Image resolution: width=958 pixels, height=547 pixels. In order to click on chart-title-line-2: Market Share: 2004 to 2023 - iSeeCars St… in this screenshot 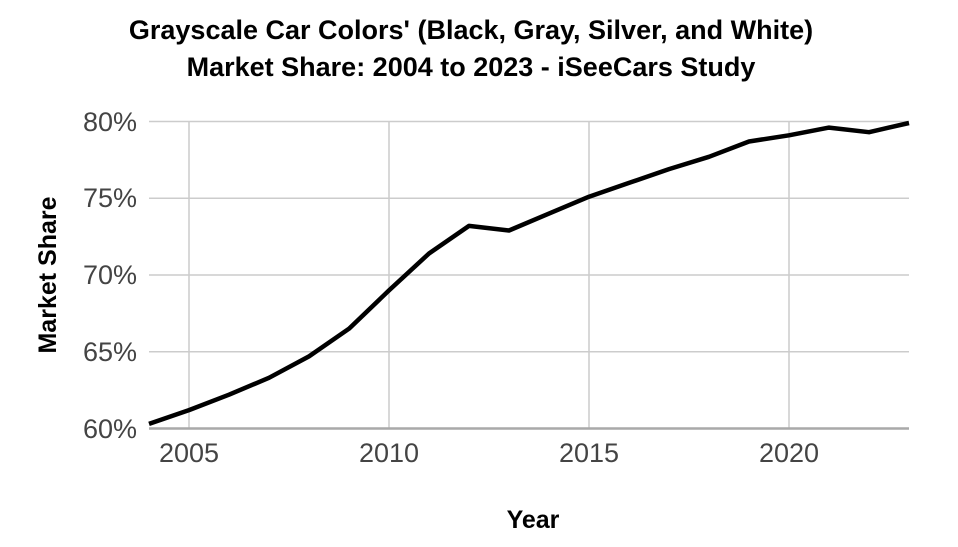, I will do `click(471, 67)`.